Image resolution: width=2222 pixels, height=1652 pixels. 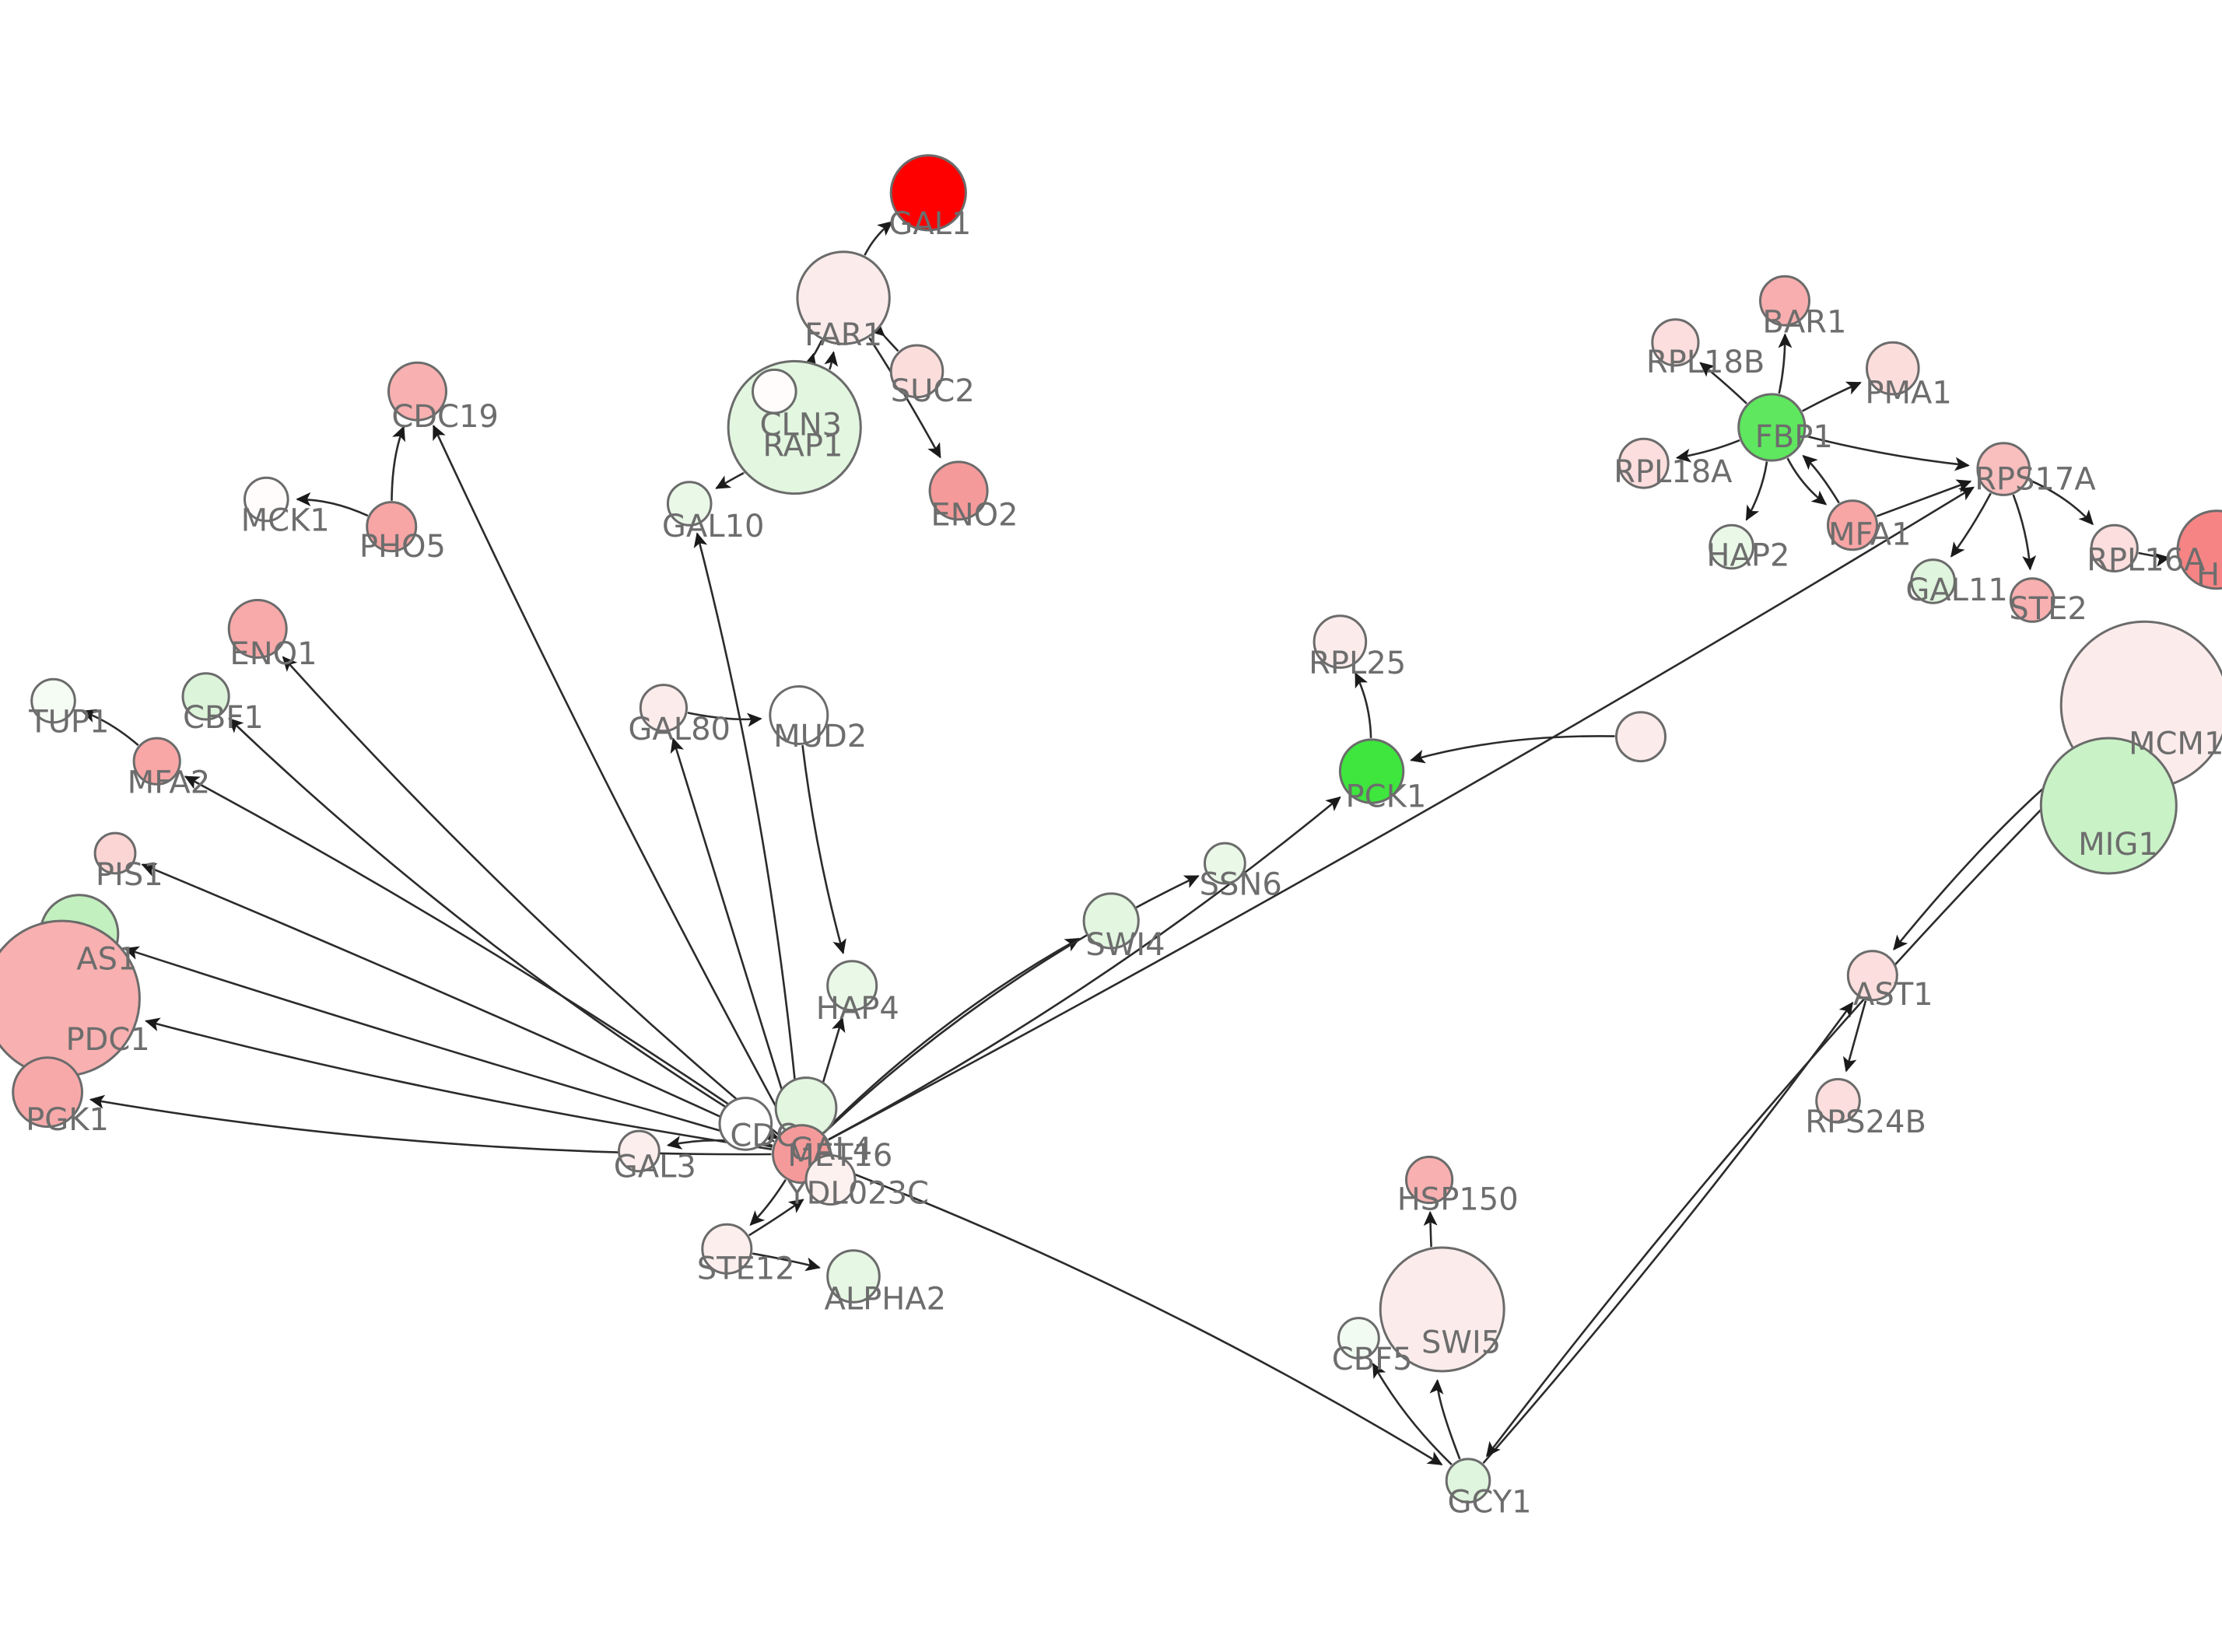 I want to click on node-label-gal11: GAL11, so click(x=1956, y=590).